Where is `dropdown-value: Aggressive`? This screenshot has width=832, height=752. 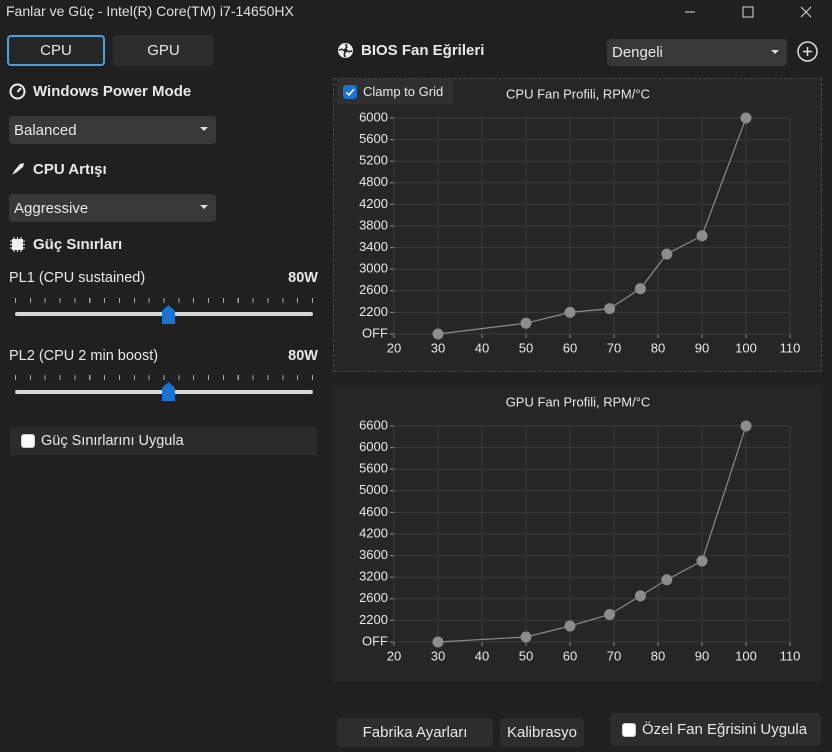 dropdown-value: Aggressive is located at coordinates (51, 208).